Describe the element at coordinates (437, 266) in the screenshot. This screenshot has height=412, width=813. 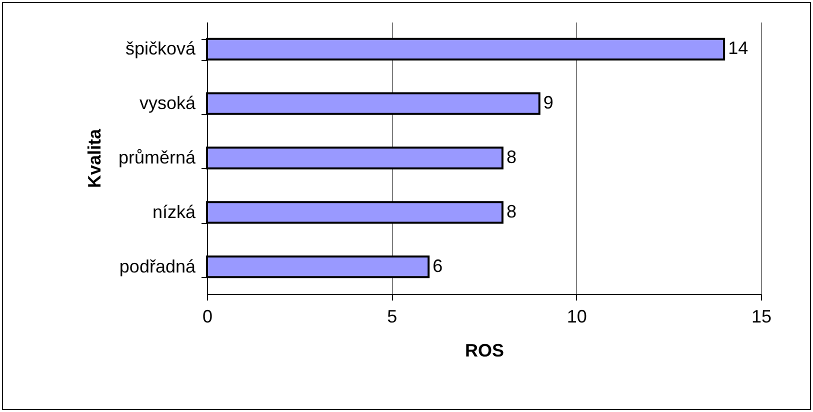
I see `data-label: 6` at that location.